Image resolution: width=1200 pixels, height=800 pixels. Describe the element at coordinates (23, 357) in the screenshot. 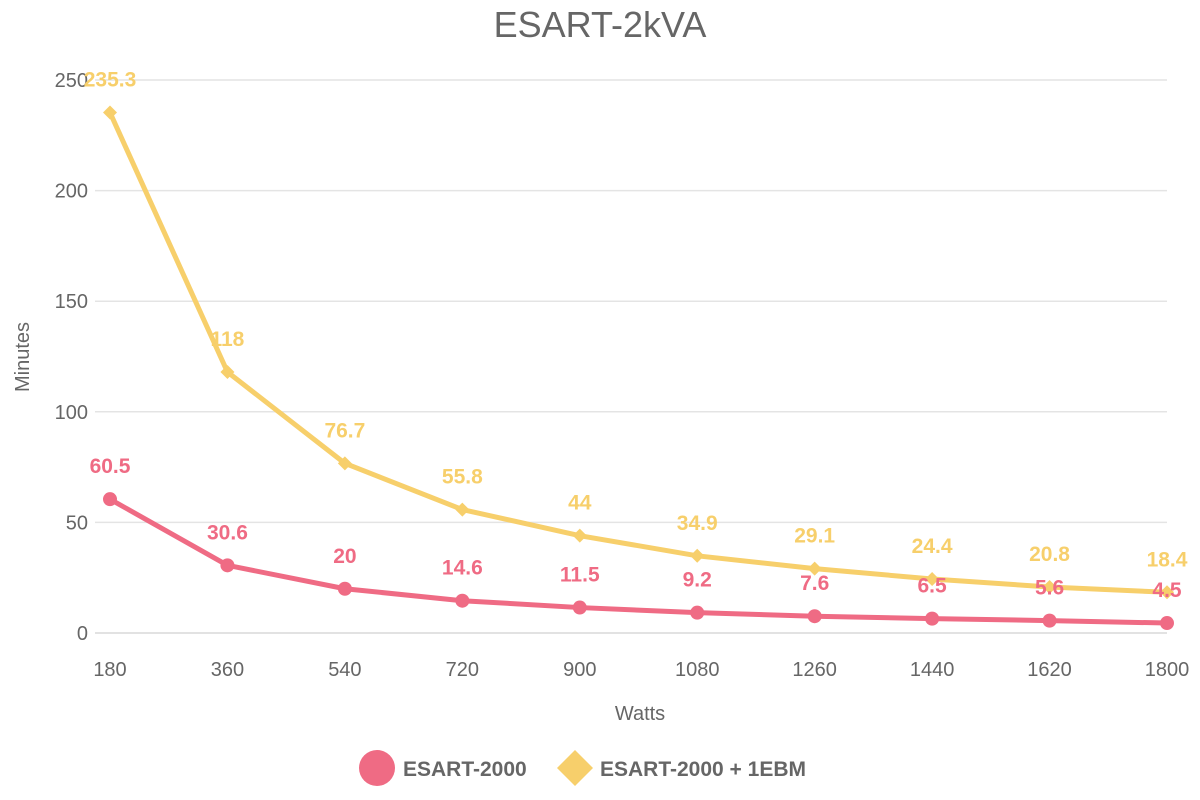

I see `y-axis-label: Minutes` at that location.